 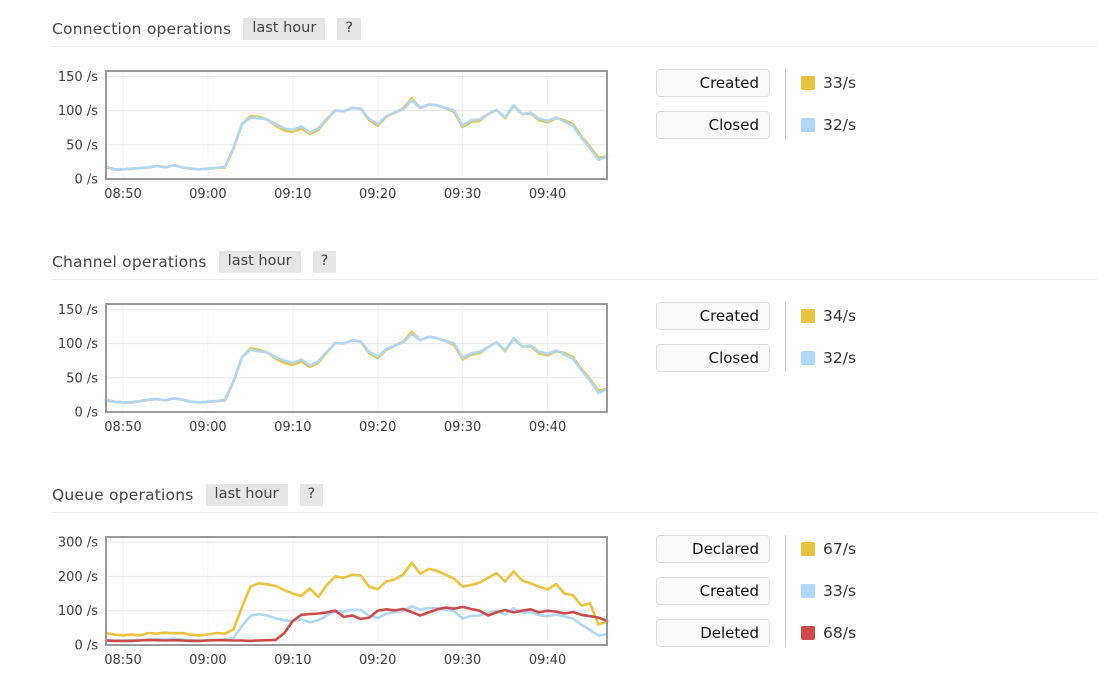 What do you see at coordinates (129, 261) in the screenshot?
I see `section-title: Channel operations` at bounding box center [129, 261].